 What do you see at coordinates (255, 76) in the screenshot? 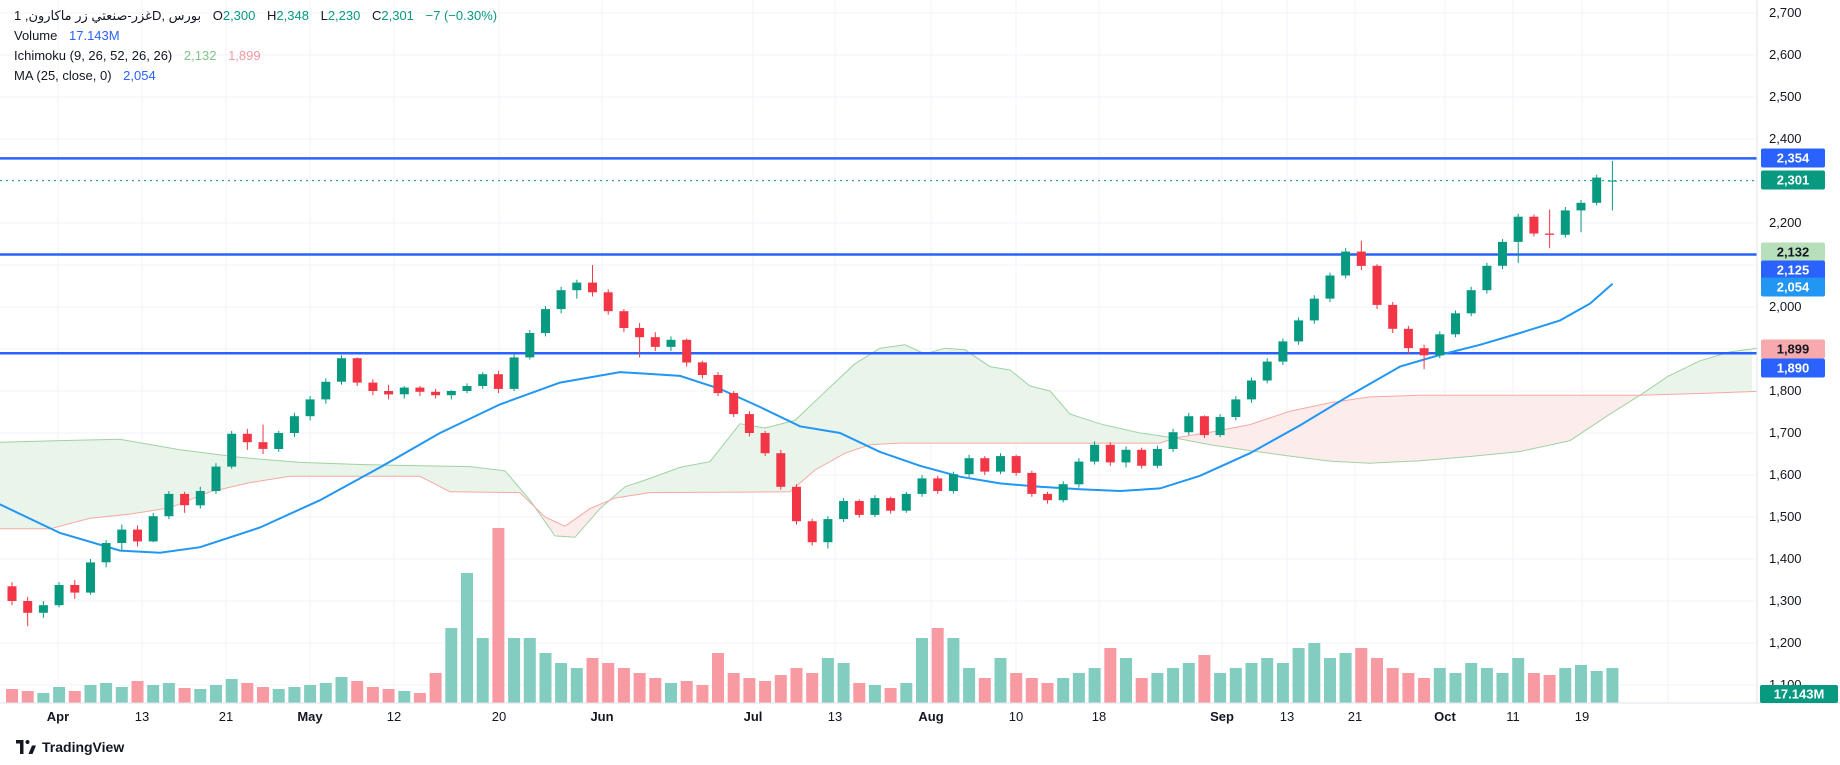
I see `legend-ma-row: MA (25, close, 0) 2,054` at bounding box center [255, 76].